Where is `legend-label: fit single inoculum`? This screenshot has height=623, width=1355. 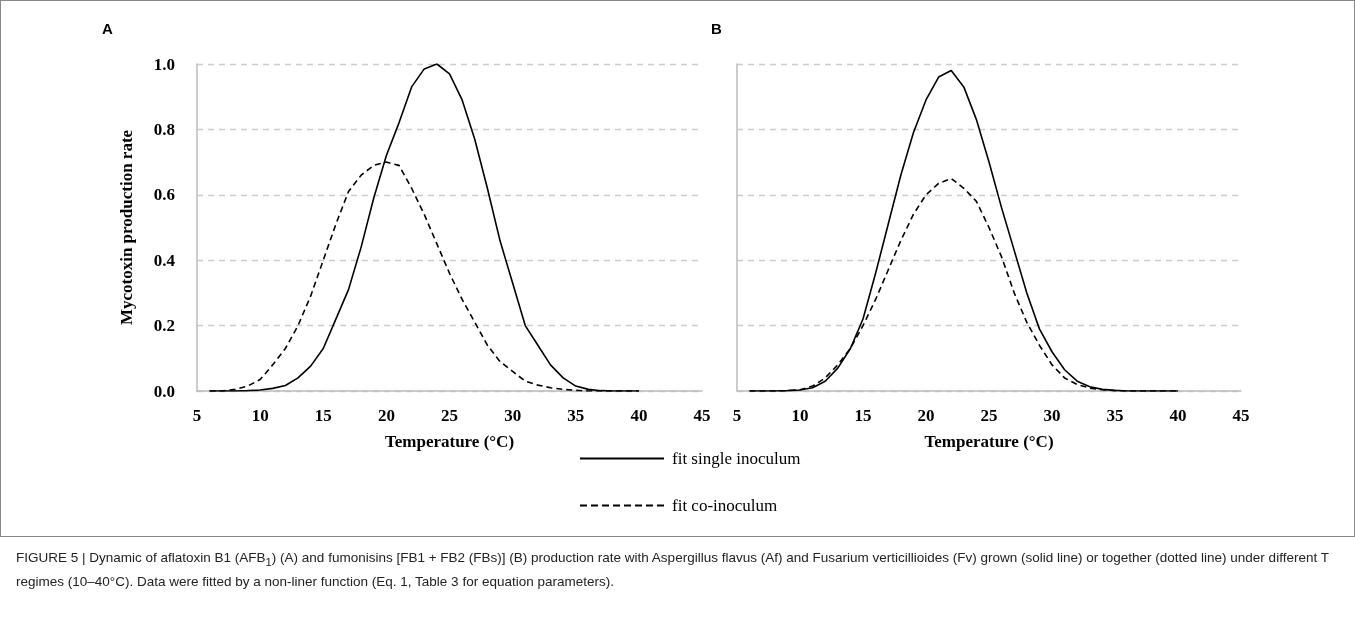 legend-label: fit single inoculum is located at coordinates (736, 458).